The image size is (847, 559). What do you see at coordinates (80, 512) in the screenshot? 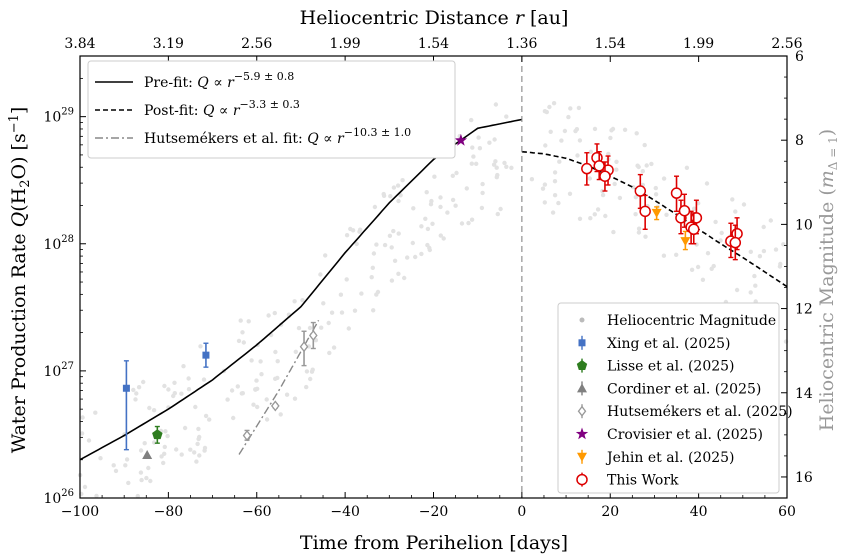
I see `x-tick-label: −100` at bounding box center [80, 512].